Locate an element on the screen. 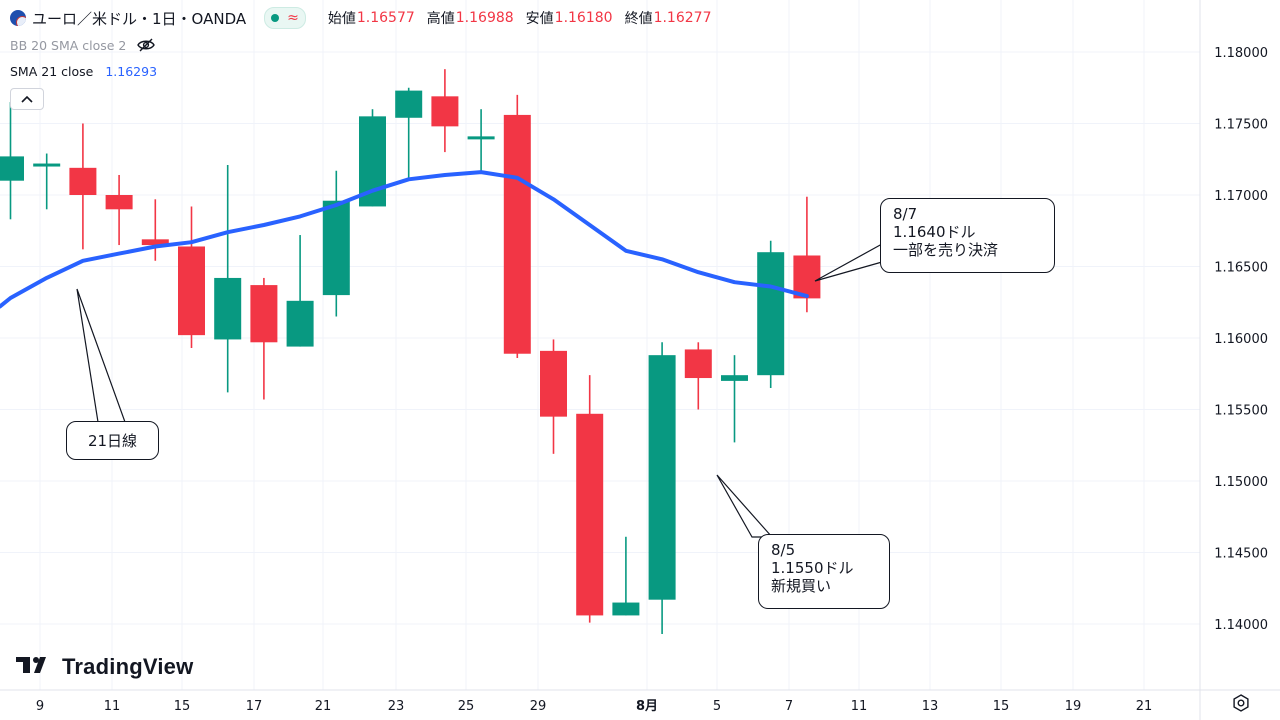 The image size is (1280, 720). y-tick-label: 1.15000 is located at coordinates (1241, 482).